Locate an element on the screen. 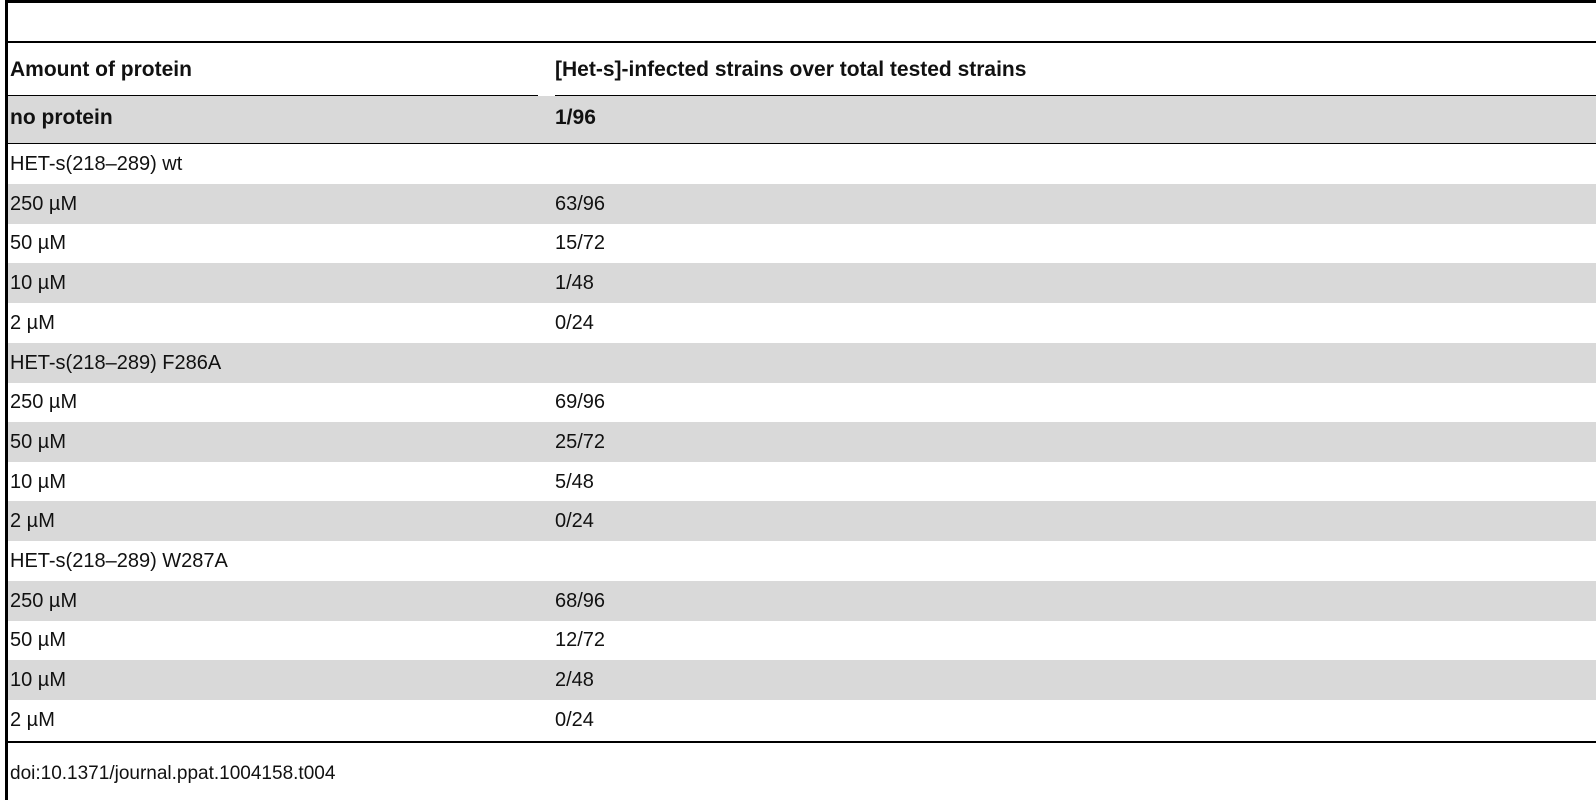 This screenshot has height=800, width=1596. header-bottom-rule-col2 is located at coordinates (1075, 95).